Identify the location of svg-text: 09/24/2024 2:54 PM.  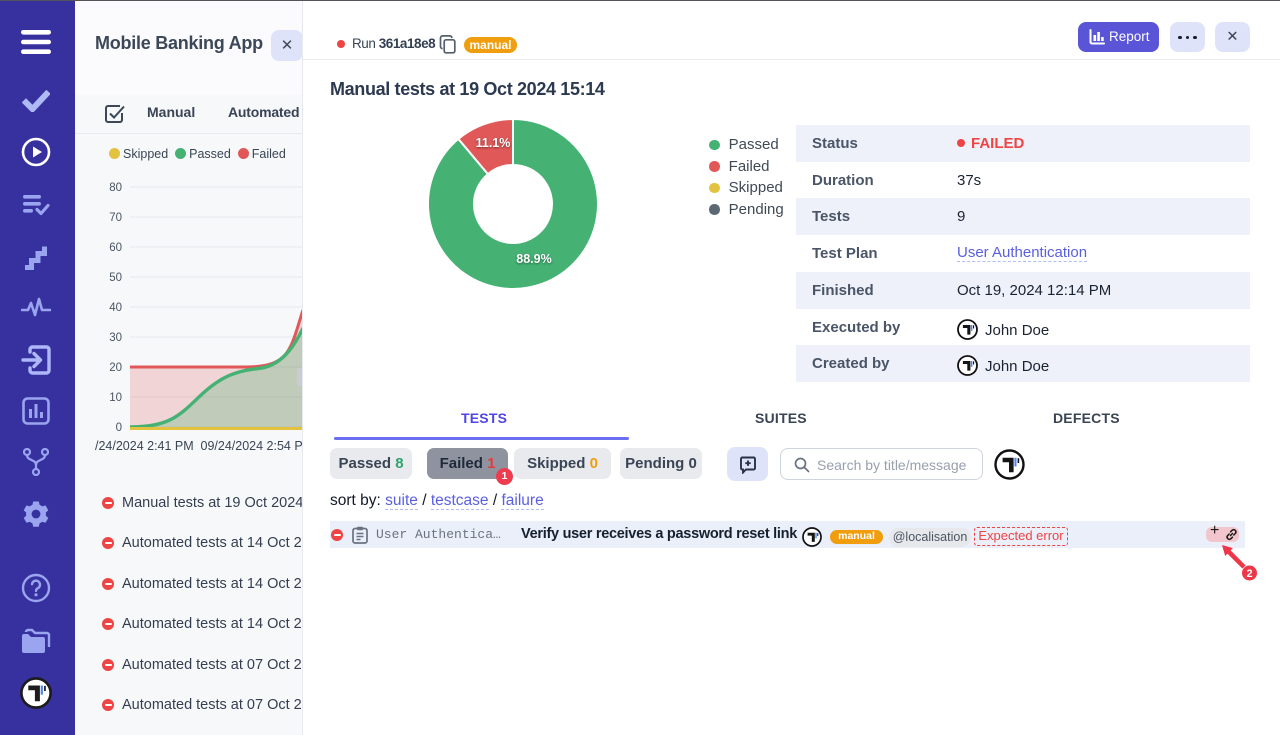
(252, 446).